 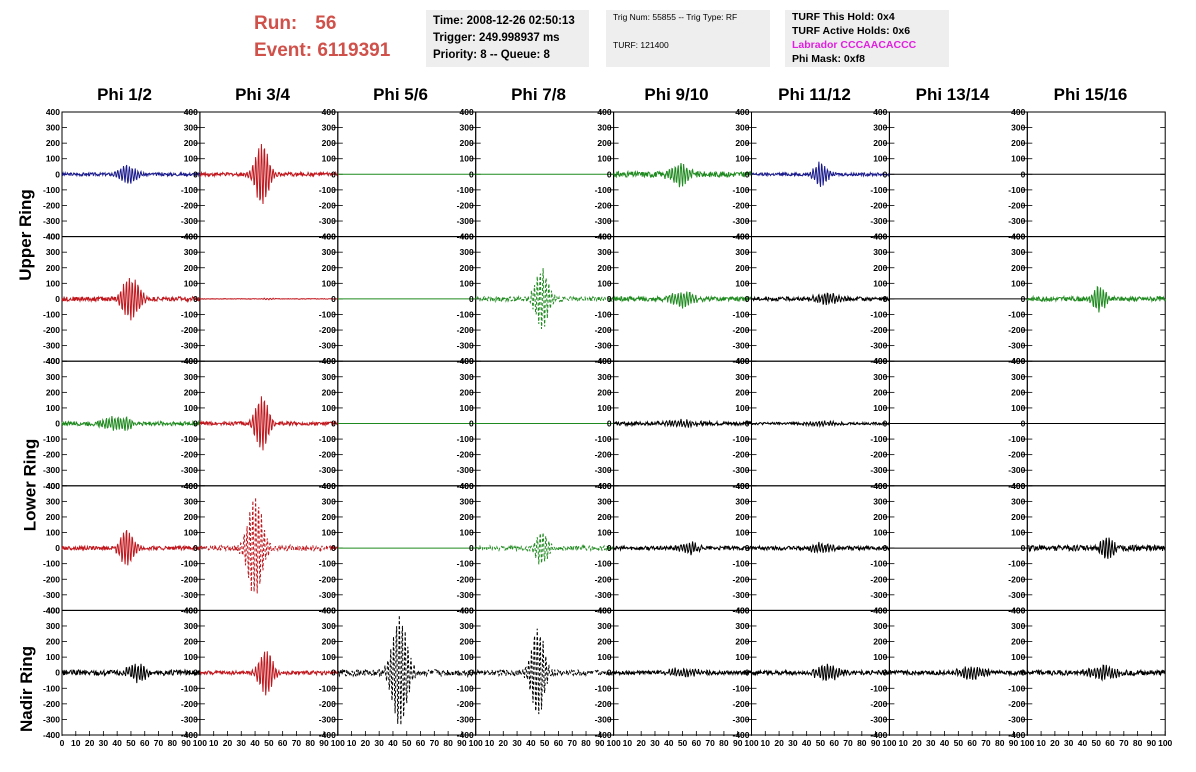 What do you see at coordinates (676, 94) in the screenshot?
I see `phi-header-5: Phi 9/10` at bounding box center [676, 94].